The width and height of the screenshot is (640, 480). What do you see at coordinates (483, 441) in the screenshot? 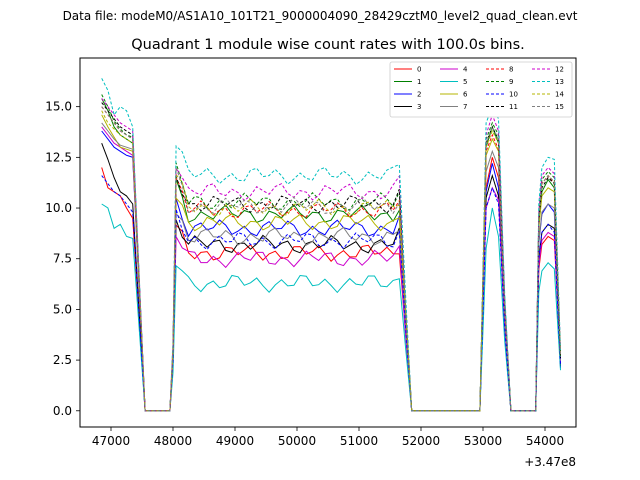
I see `x-tick-label: 53000` at bounding box center [483, 441].